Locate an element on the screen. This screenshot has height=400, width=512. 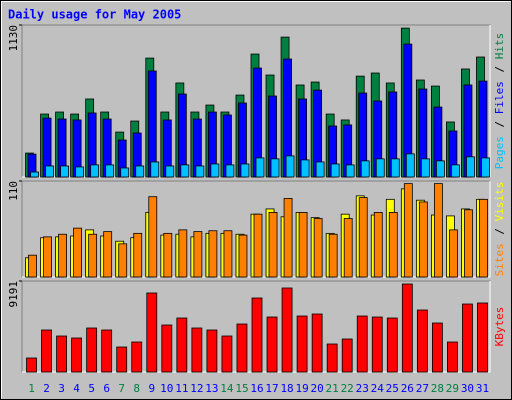
x-tick-label: 2 is located at coordinates (46, 388).